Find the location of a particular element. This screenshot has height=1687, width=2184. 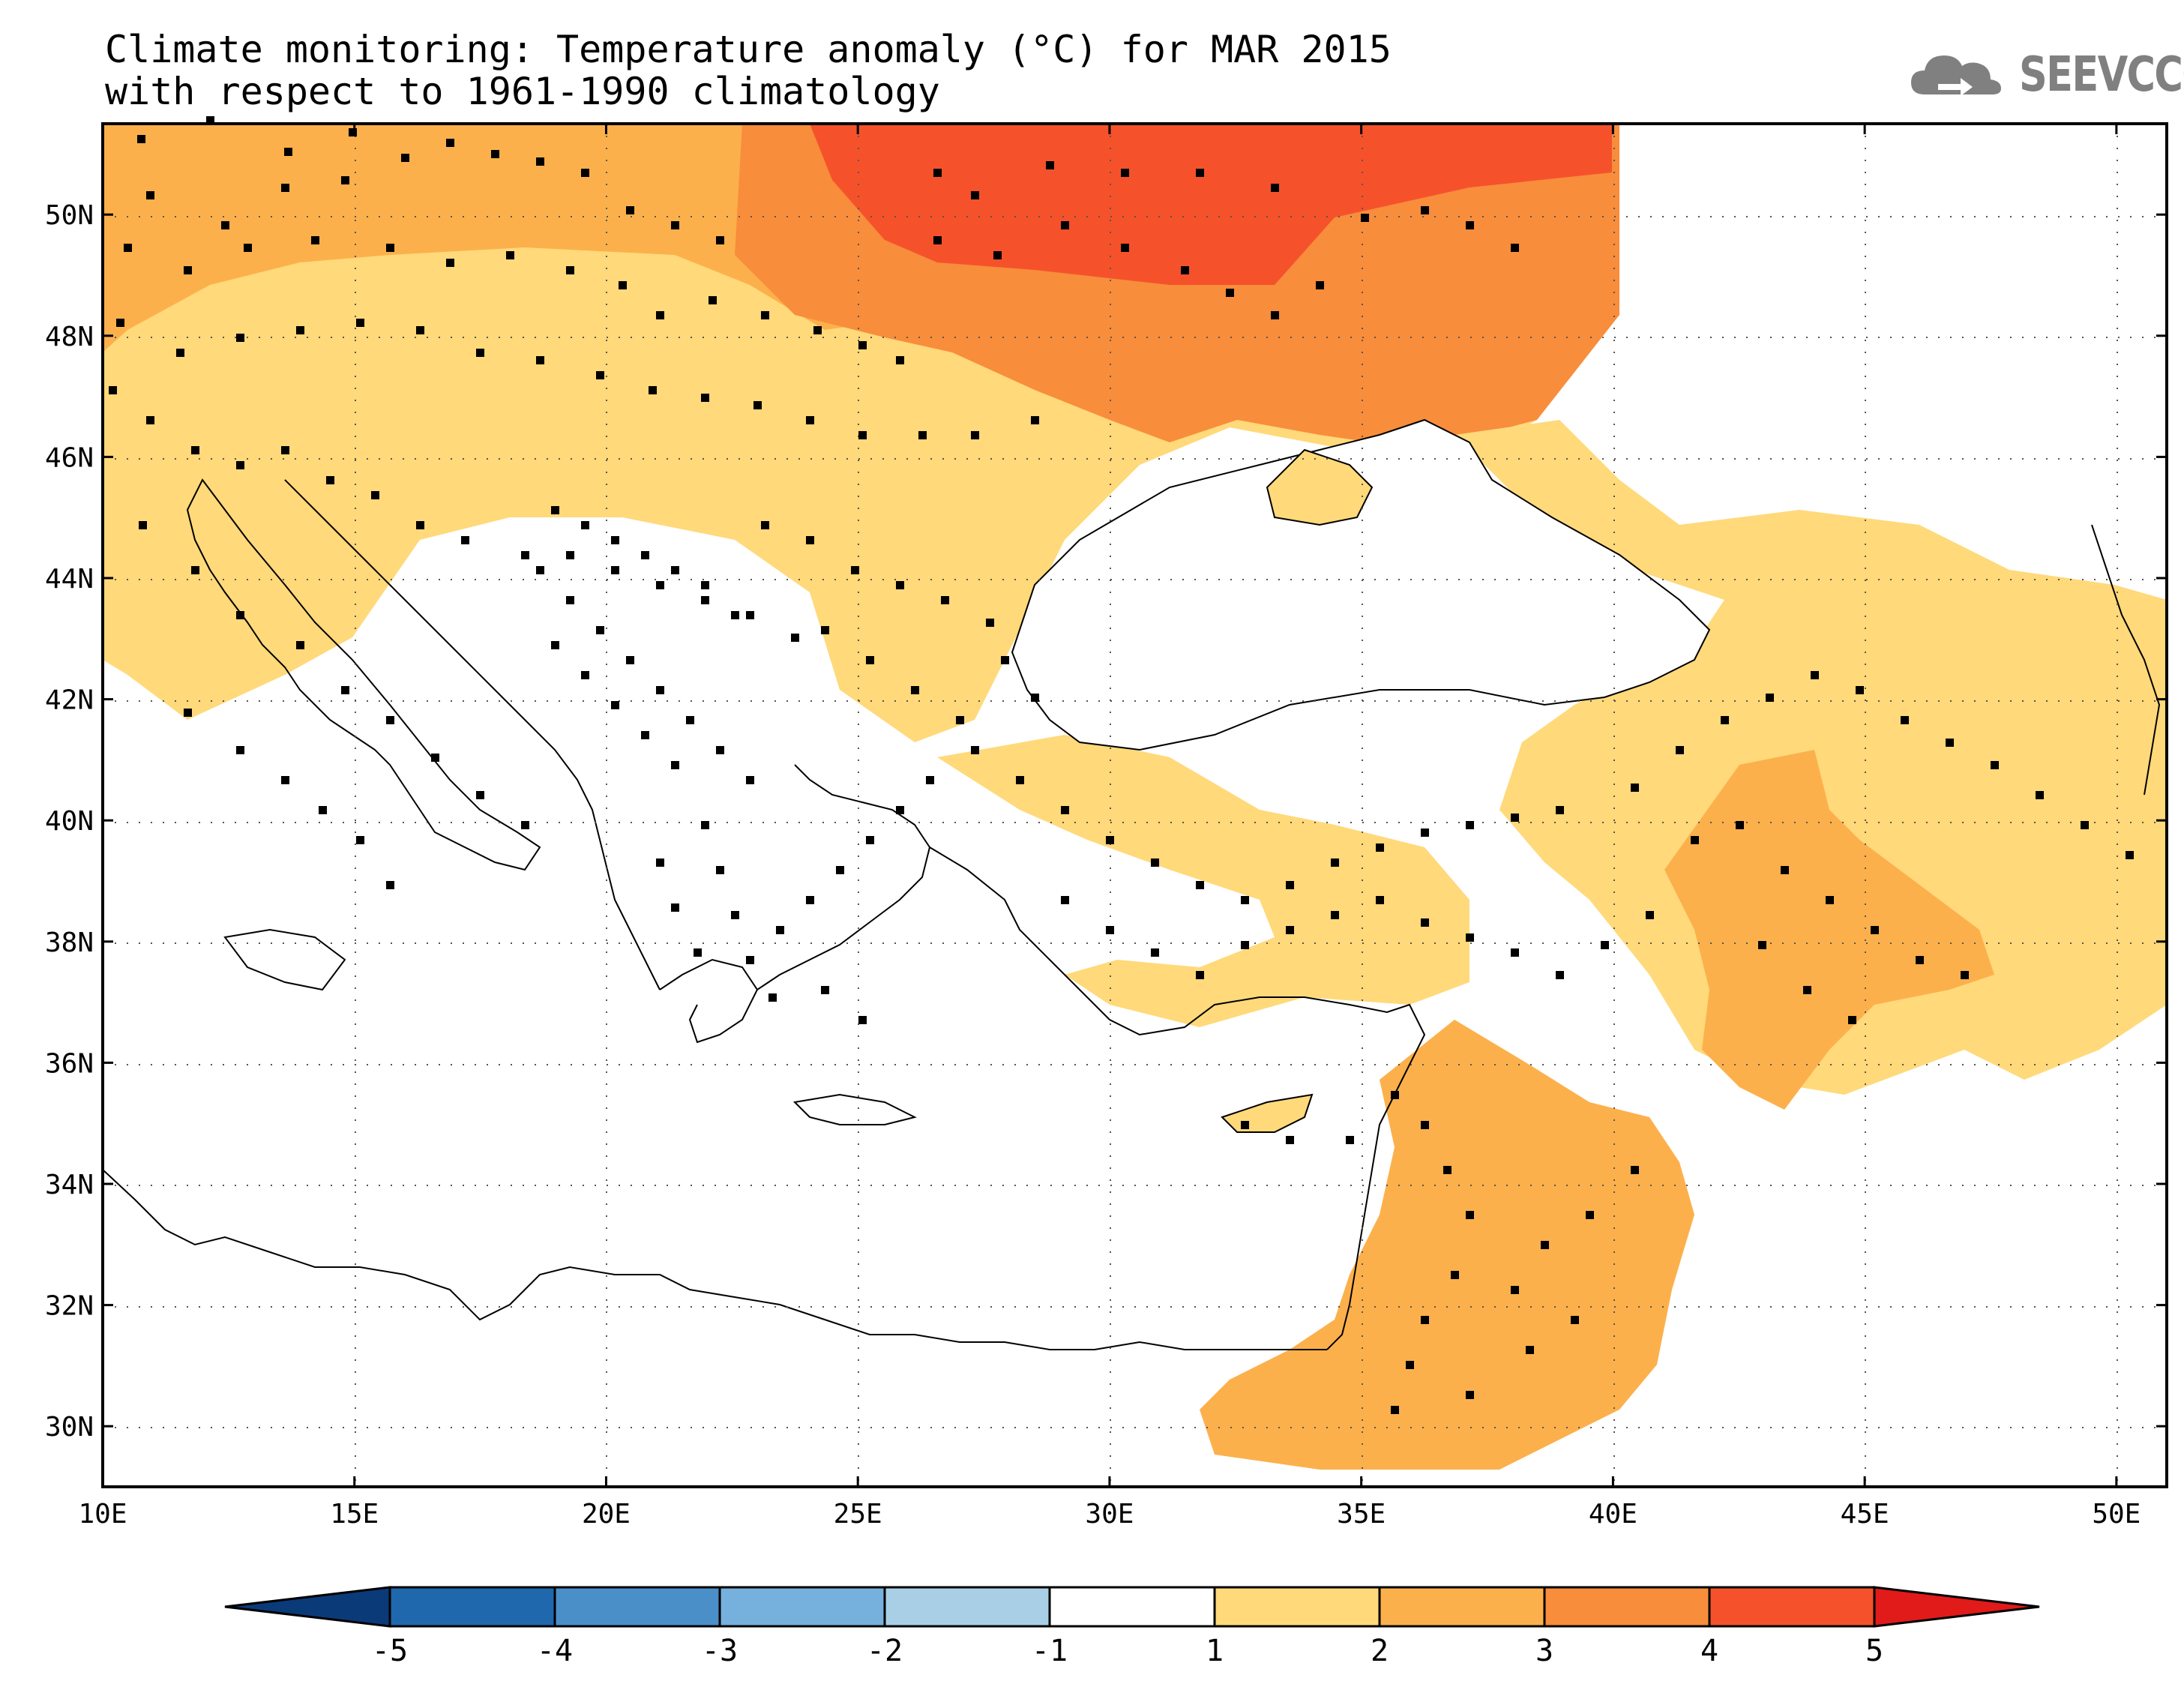

colorbar-label: 5 is located at coordinates (1874, 1651).